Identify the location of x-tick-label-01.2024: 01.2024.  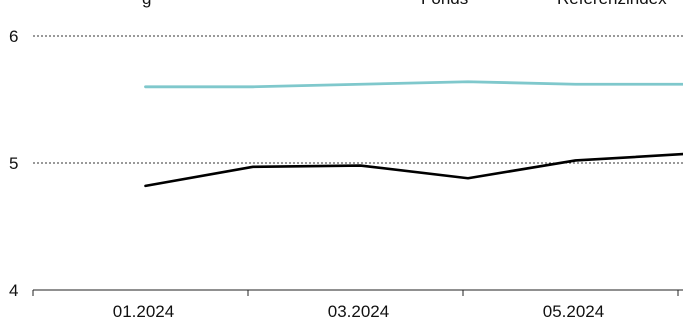
(143, 311).